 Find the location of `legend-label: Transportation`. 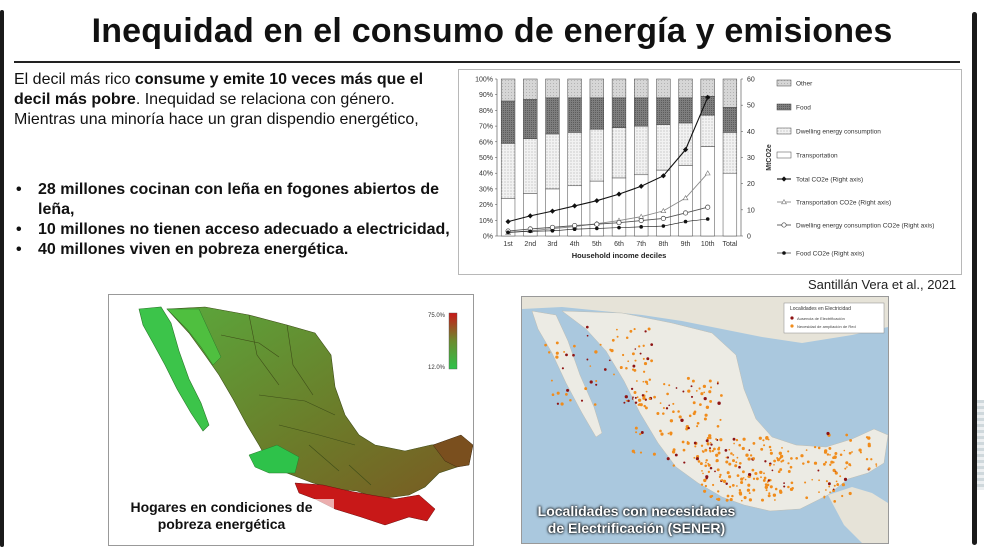

legend-label: Transportation is located at coordinates (817, 156).